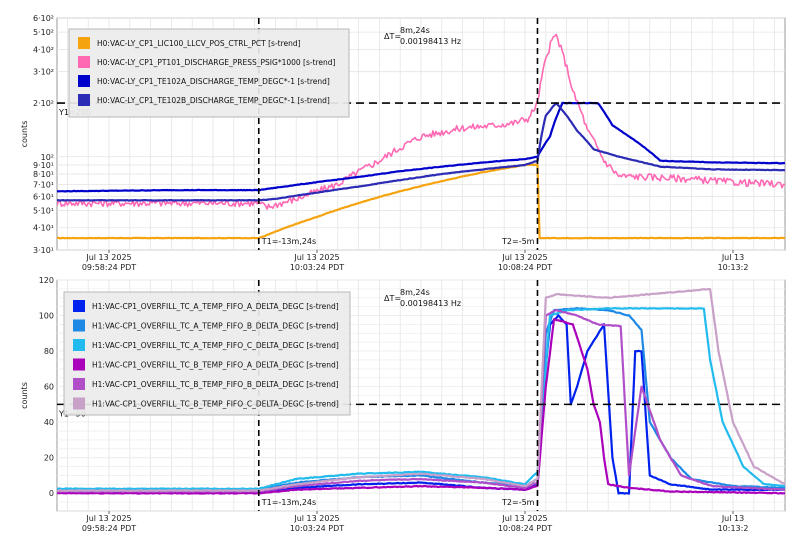  Describe the element at coordinates (51, 493) in the screenshot. I see `y-tick-label: 0` at that location.